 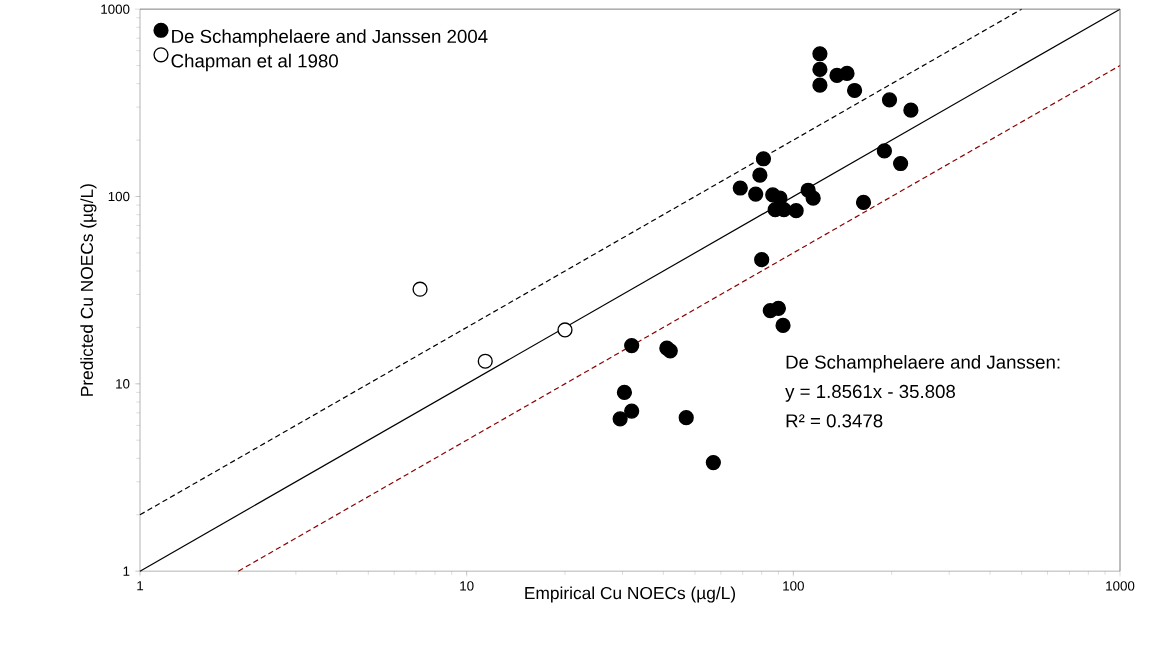 I want to click on y-tick-label: 10, so click(x=123, y=384).